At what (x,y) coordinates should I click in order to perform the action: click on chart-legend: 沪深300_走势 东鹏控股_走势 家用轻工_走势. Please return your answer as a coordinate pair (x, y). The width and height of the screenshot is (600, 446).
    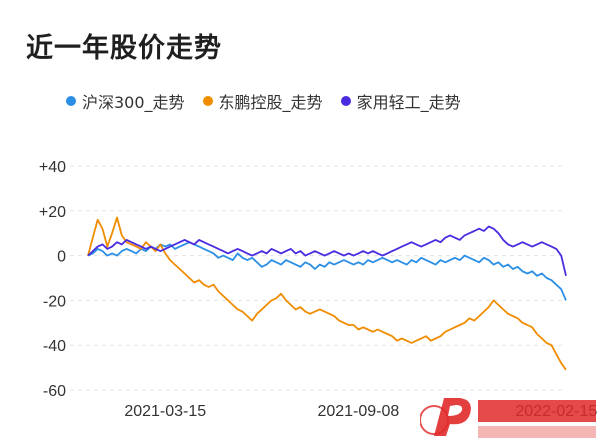
    Looking at the image, I should click on (272, 101).